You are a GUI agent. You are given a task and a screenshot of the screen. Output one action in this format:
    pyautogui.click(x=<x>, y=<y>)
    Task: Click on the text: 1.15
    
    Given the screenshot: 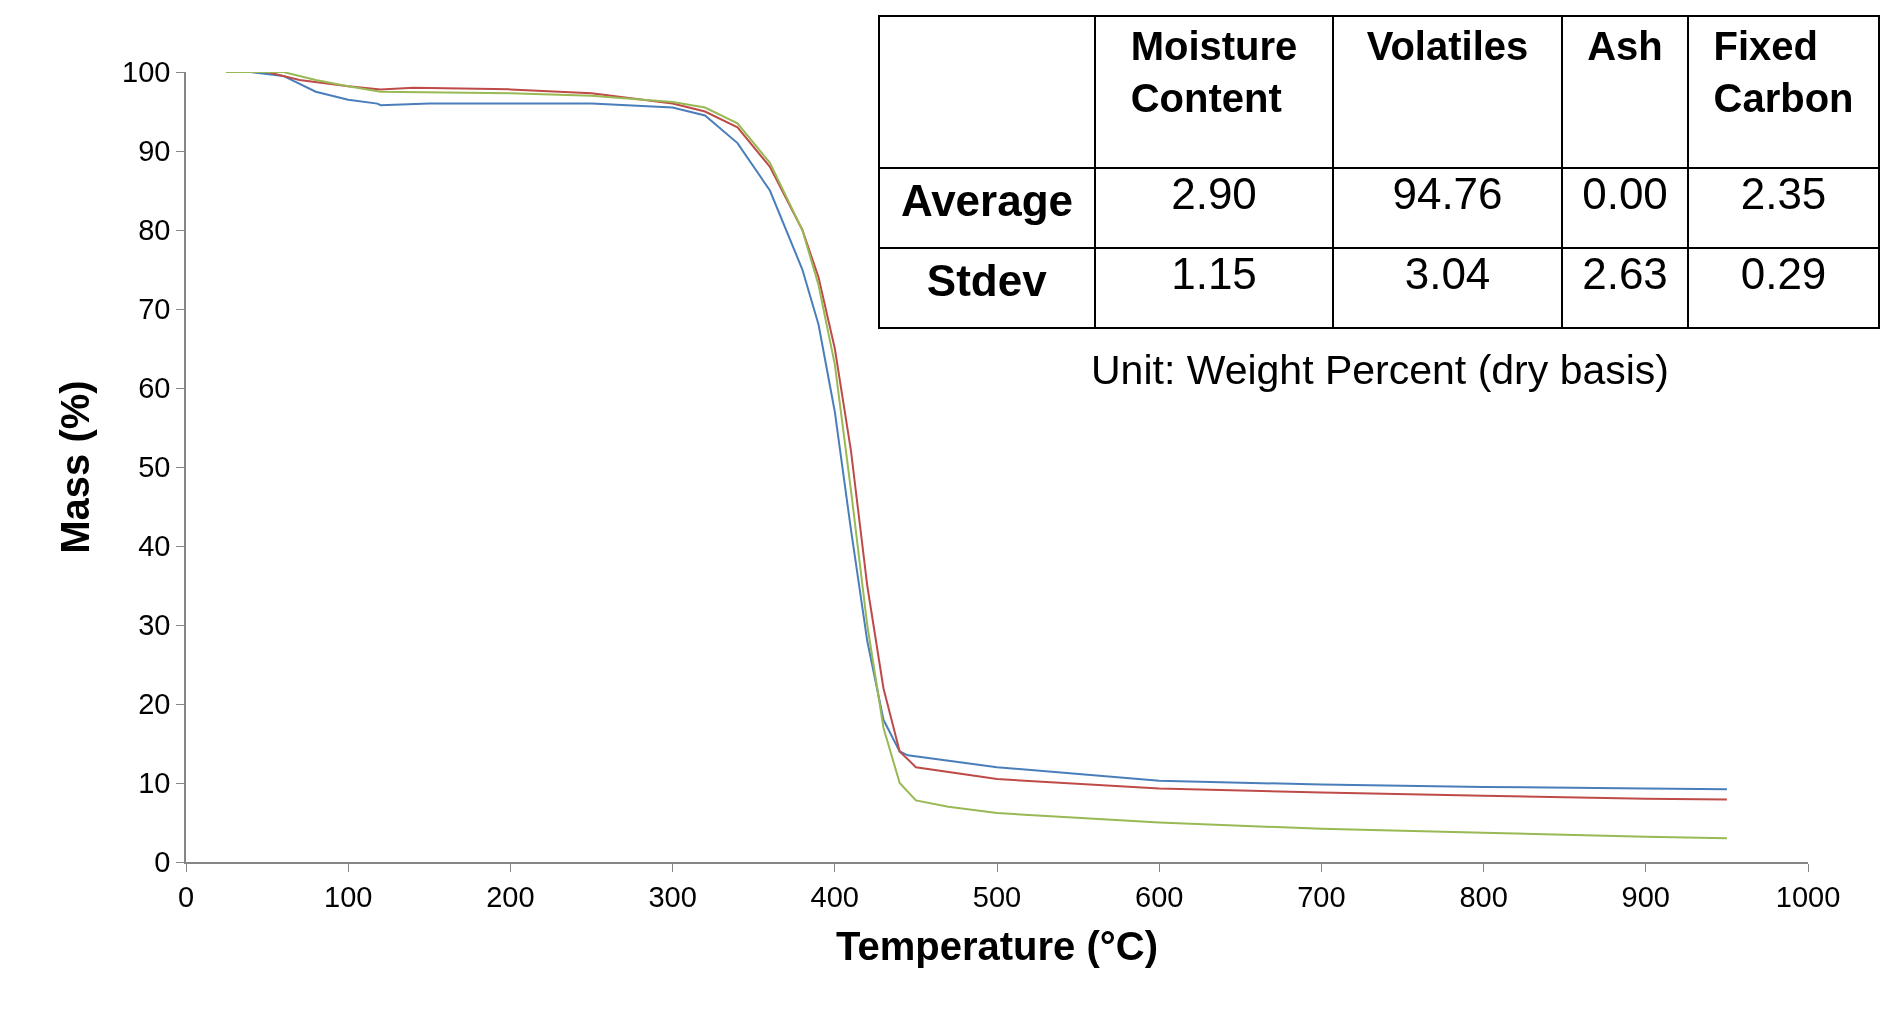 What is the action you would take?
    pyautogui.click(x=1214, y=273)
    